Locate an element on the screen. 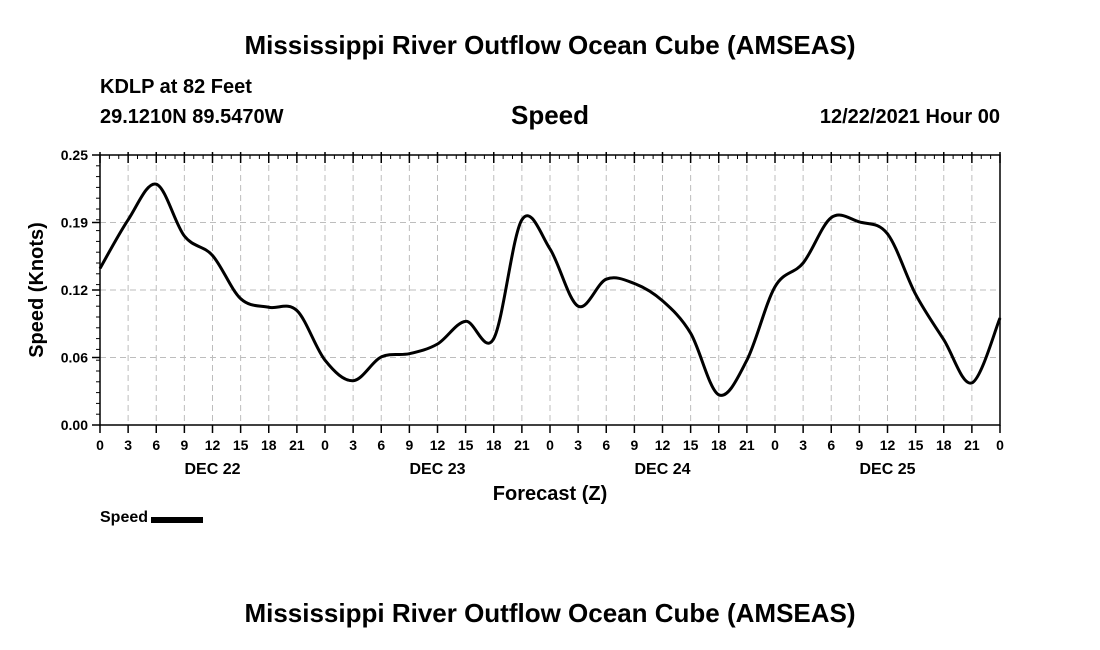 The height and width of the screenshot is (650, 1100). y-tick-label: 0.25 is located at coordinates (74, 155).